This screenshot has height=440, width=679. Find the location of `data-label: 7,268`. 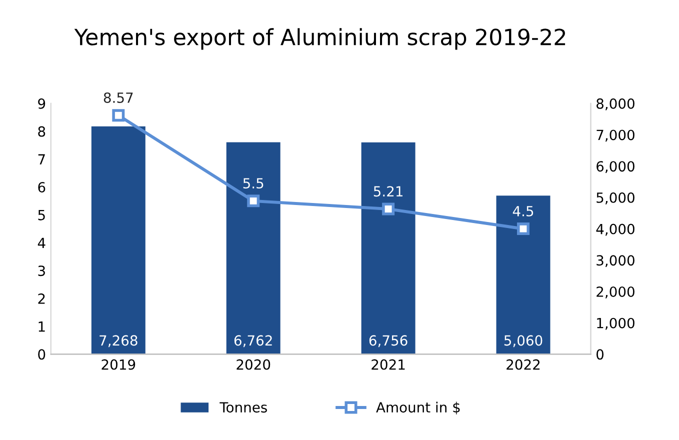

data-label: 7,268 is located at coordinates (119, 341).